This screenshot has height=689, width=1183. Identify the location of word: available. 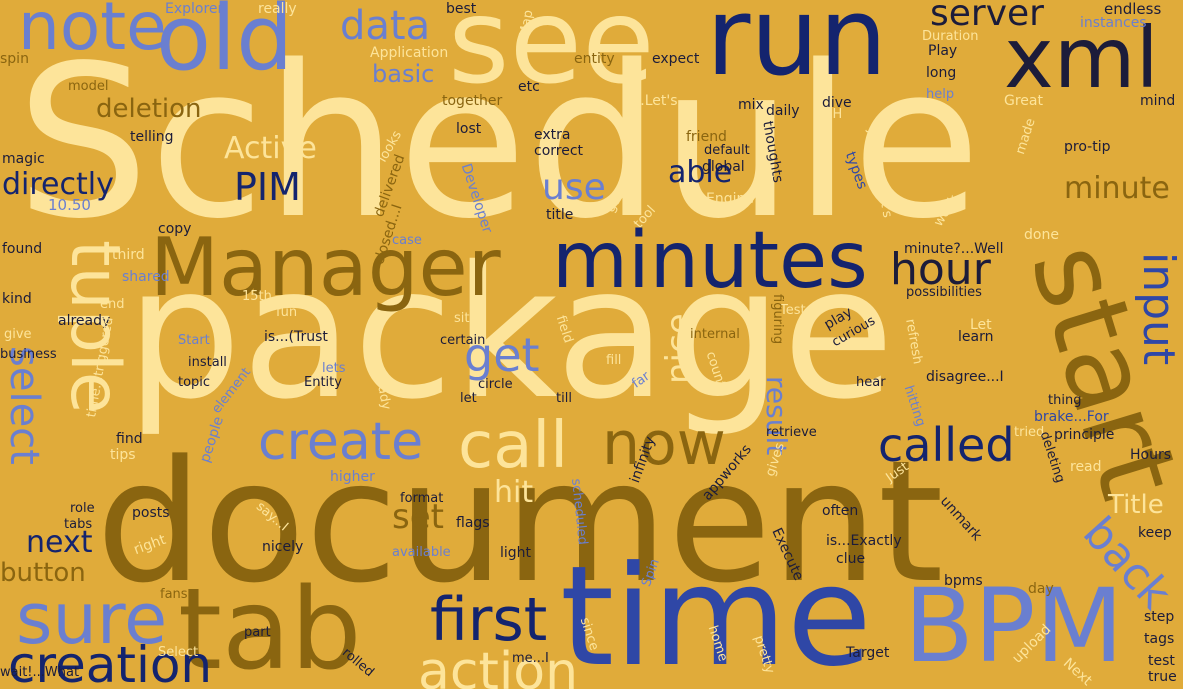
(421, 552).